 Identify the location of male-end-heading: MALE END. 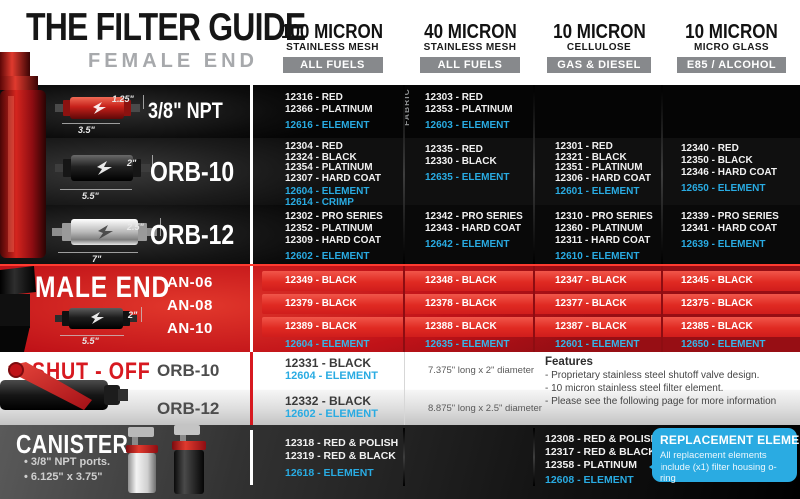
(103, 287).